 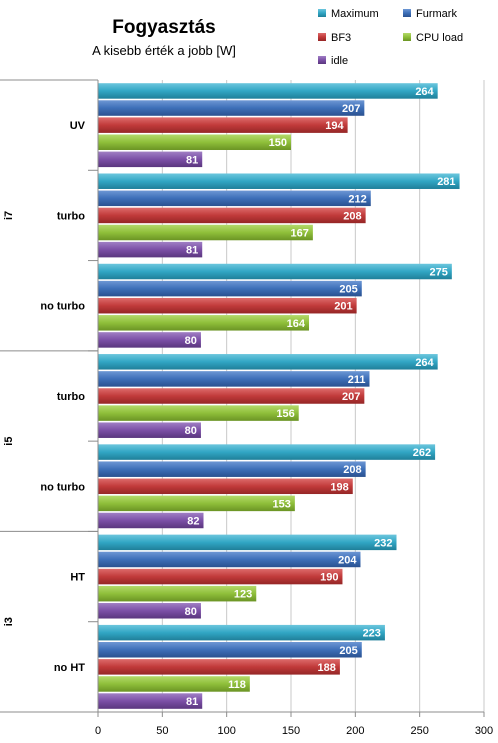 I want to click on category-label-i3-ht: HT, so click(x=77, y=578).